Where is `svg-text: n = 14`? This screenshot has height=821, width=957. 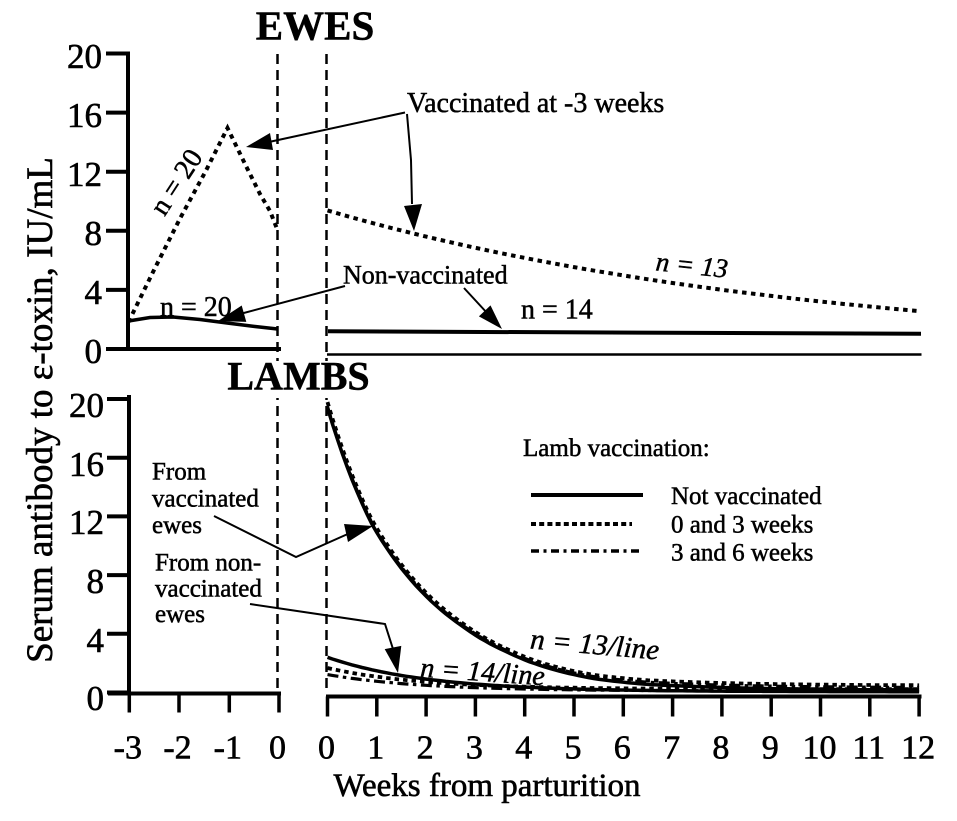
svg-text: n = 14 is located at coordinates (557, 310).